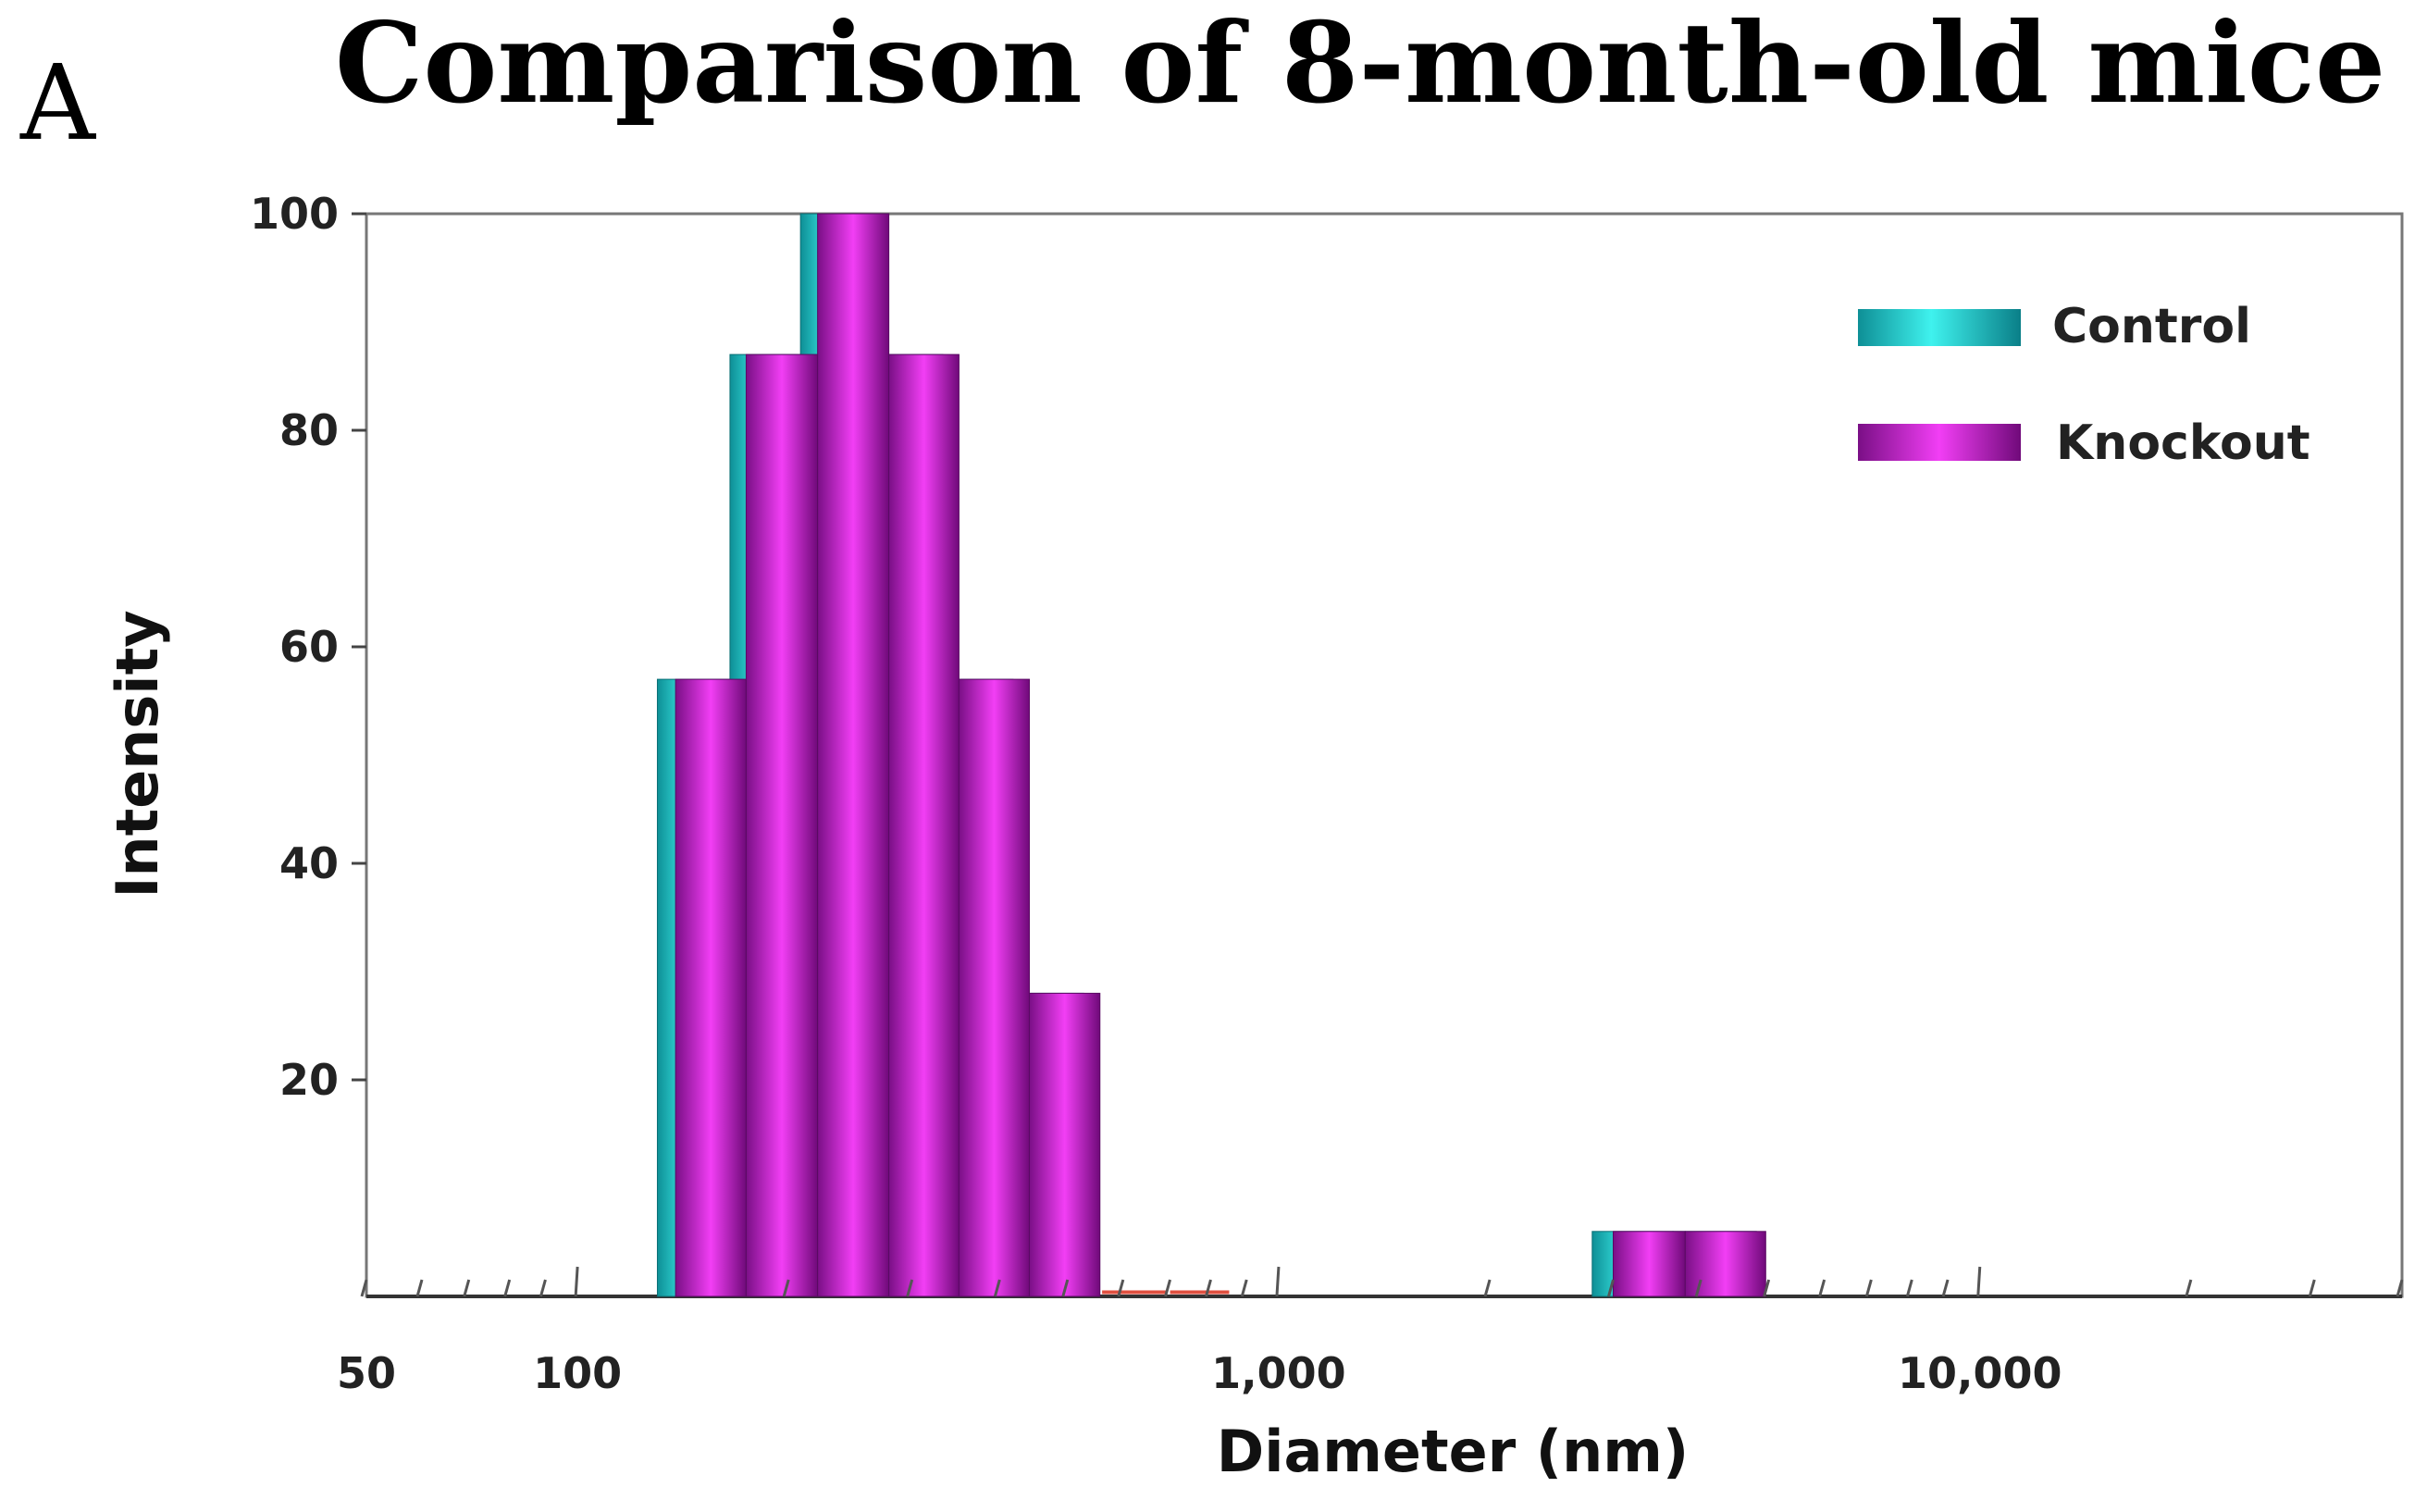 This screenshot has height=1512, width=2427. What do you see at coordinates (1939, 327) in the screenshot?
I see `legend-swatch-control` at bounding box center [1939, 327].